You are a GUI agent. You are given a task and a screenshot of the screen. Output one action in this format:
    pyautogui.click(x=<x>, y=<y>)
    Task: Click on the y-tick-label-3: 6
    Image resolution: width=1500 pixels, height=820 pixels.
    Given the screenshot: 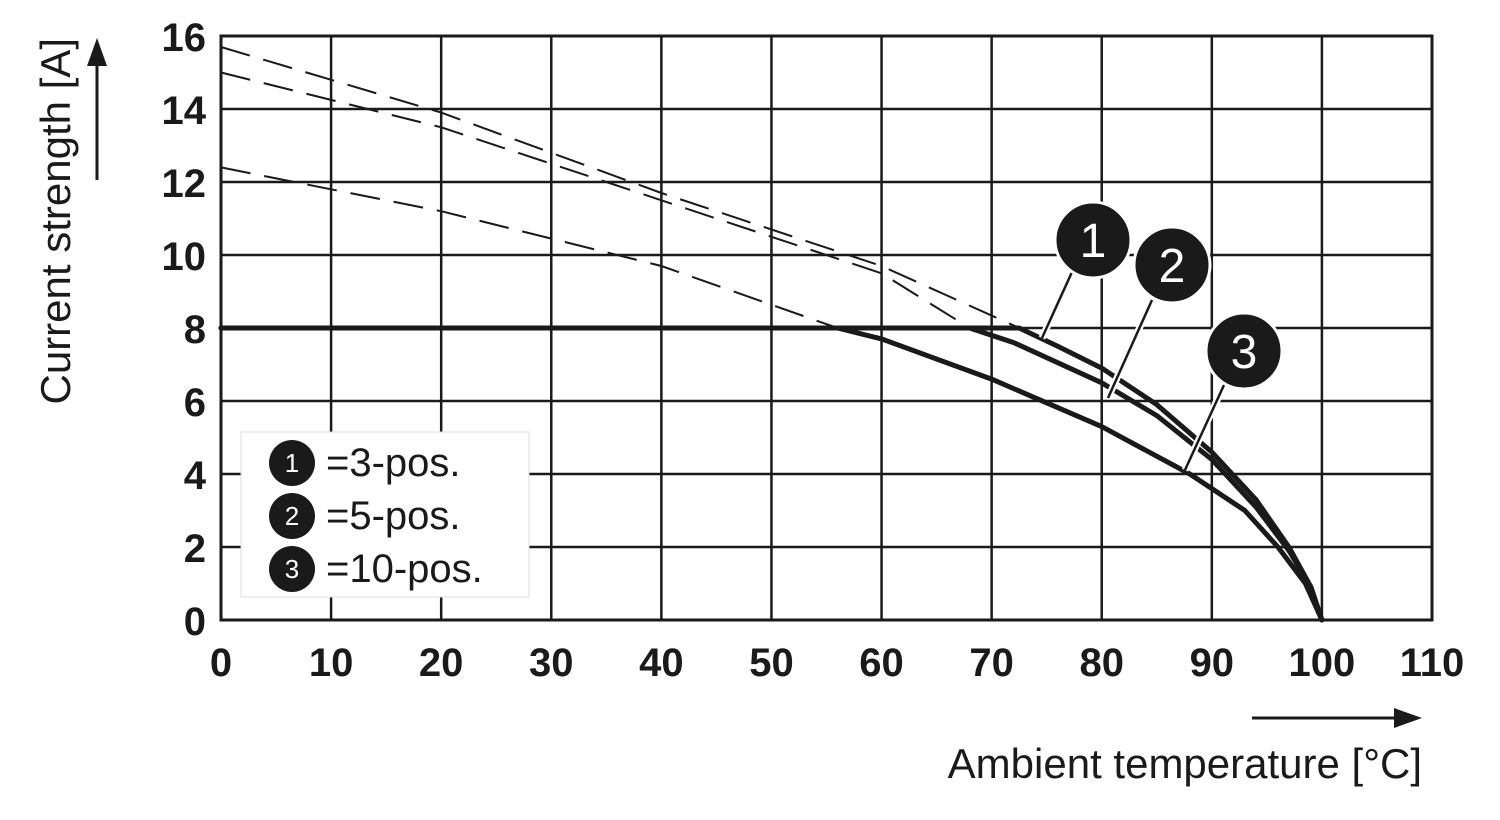 What is the action you would take?
    pyautogui.click(x=195, y=403)
    